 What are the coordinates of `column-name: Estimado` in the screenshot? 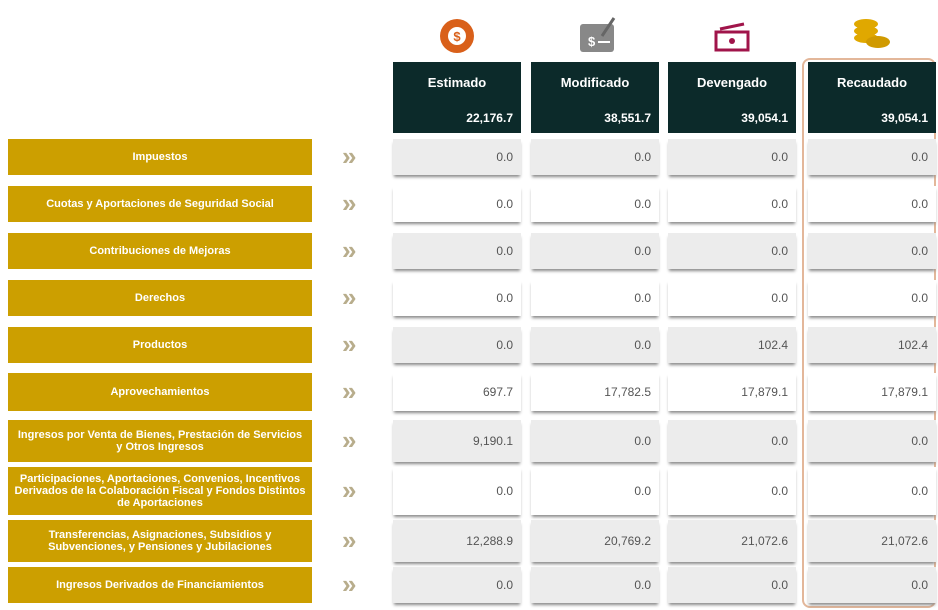 It's located at (457, 82).